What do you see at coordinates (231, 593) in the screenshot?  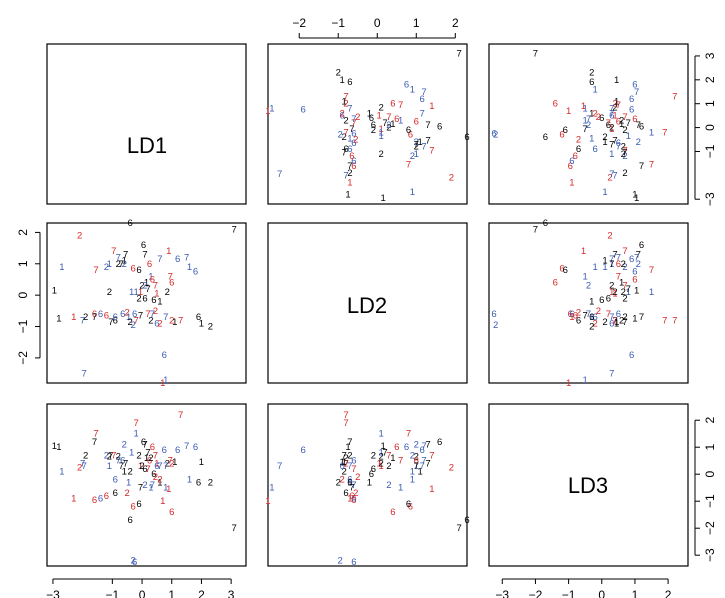 I see `x-axis-ld1-tick-label: 3` at bounding box center [231, 593].